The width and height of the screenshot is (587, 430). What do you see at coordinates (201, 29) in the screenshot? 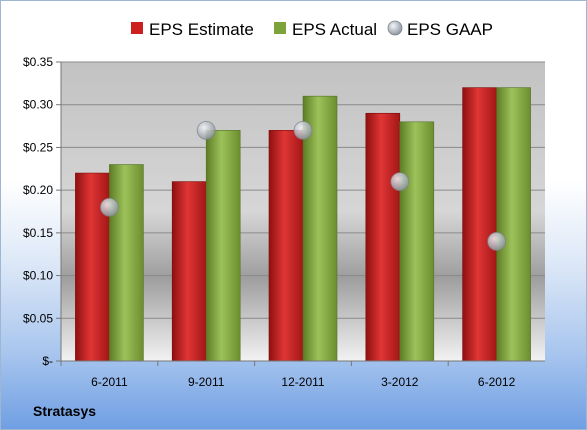
I see `legend-label: EPS Estimate` at bounding box center [201, 29].